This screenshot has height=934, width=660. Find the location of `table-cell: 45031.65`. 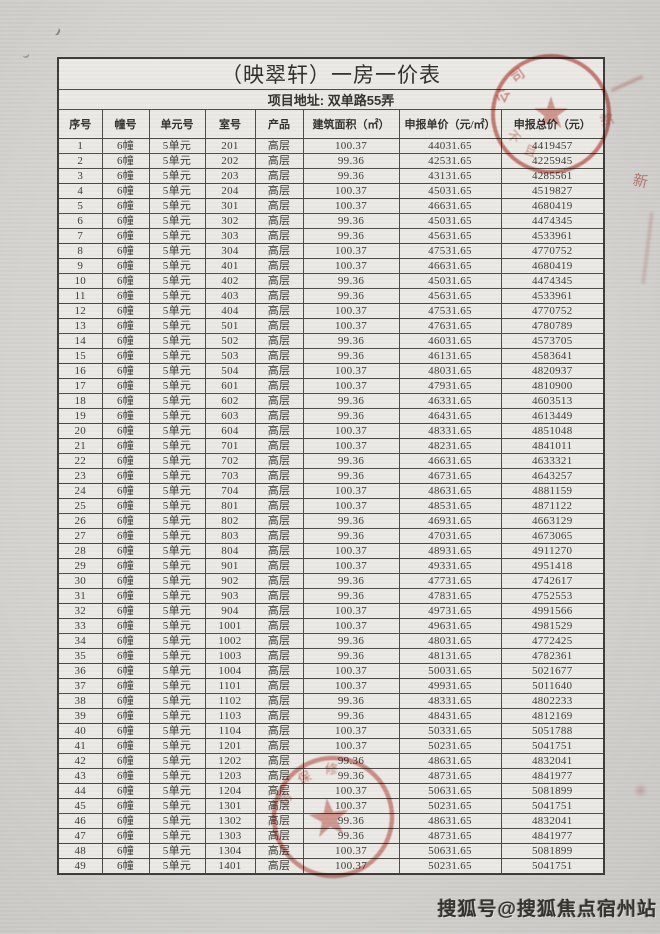

table-cell: 45031.65 is located at coordinates (450, 191).